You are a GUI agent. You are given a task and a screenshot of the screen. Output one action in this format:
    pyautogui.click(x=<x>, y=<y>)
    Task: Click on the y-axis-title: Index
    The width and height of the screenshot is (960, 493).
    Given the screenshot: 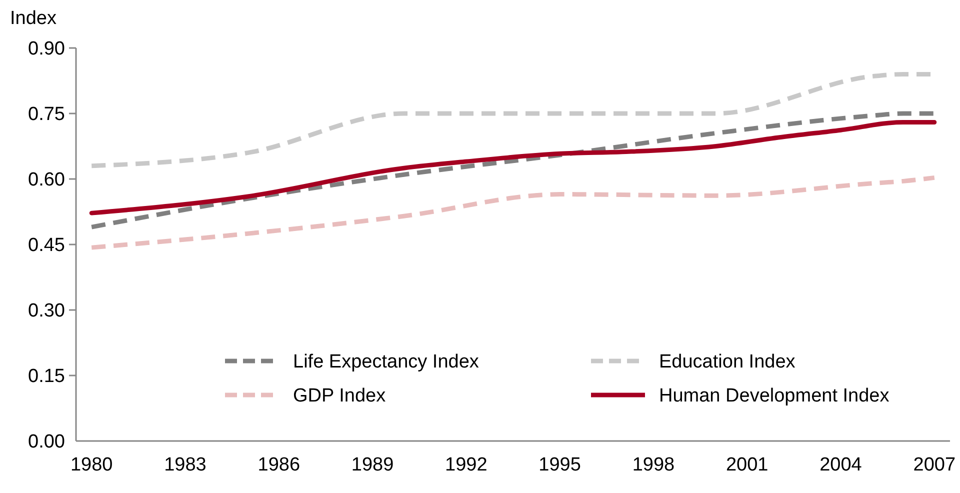 What is the action you would take?
    pyautogui.click(x=33, y=18)
    